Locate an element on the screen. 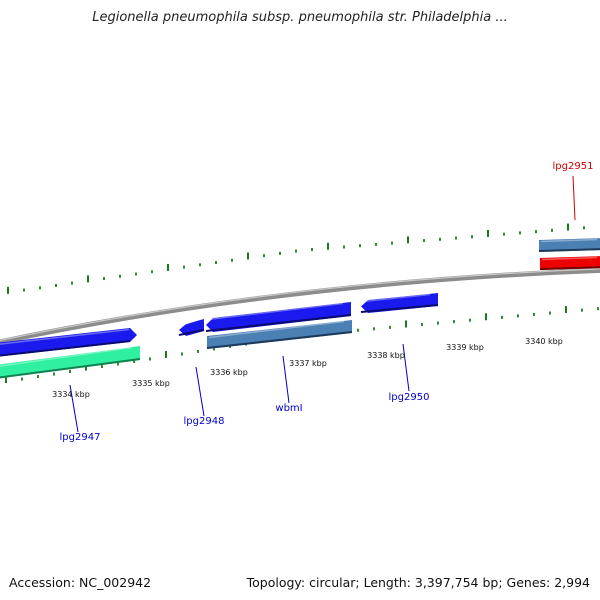 This screenshot has width=600, height=600. gene-label-lpg2950: lpg2950 is located at coordinates (409, 397).